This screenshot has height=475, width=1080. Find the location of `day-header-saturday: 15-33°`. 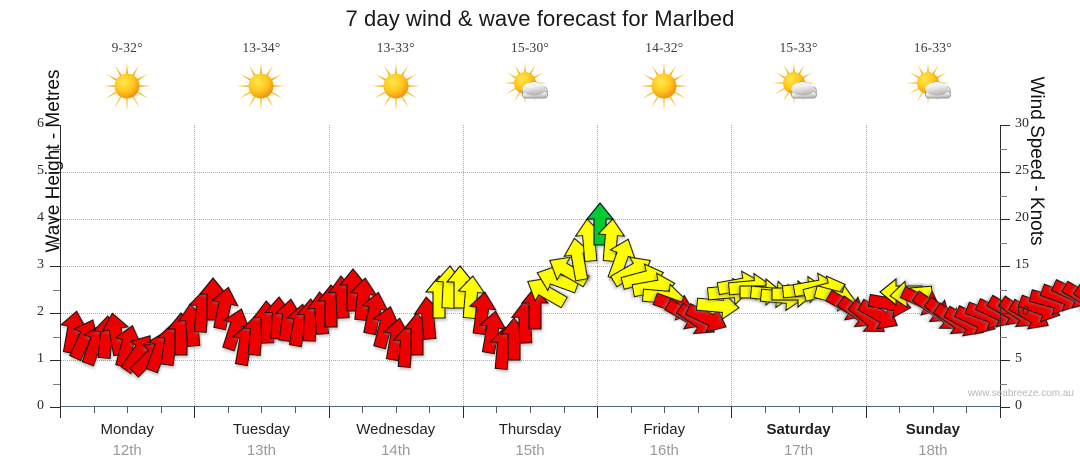

day-header-saturday: 15-33° is located at coordinates (798, 82).